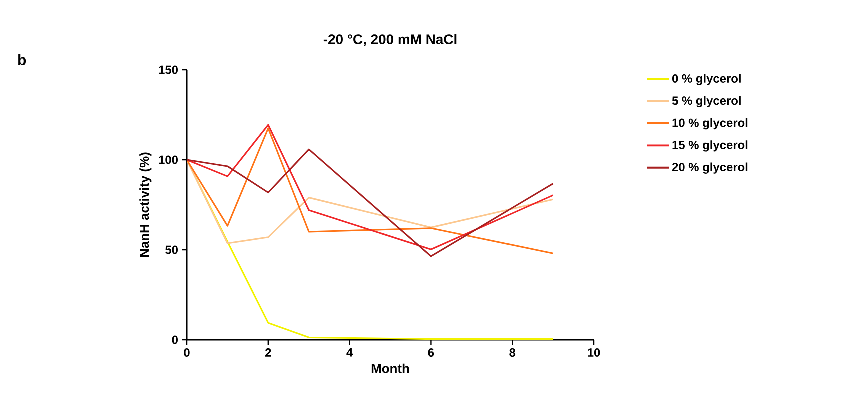 This screenshot has height=409, width=846. What do you see at coordinates (390, 40) in the screenshot?
I see `chart-title: -20 °C, 200 mM NaCl` at bounding box center [390, 40].